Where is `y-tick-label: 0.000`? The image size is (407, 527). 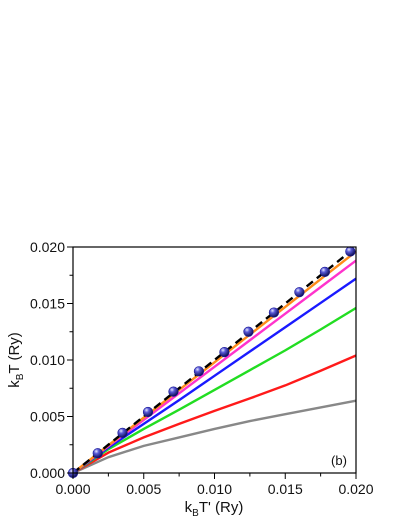
y-tick-label: 0.000 is located at coordinates (47, 473).